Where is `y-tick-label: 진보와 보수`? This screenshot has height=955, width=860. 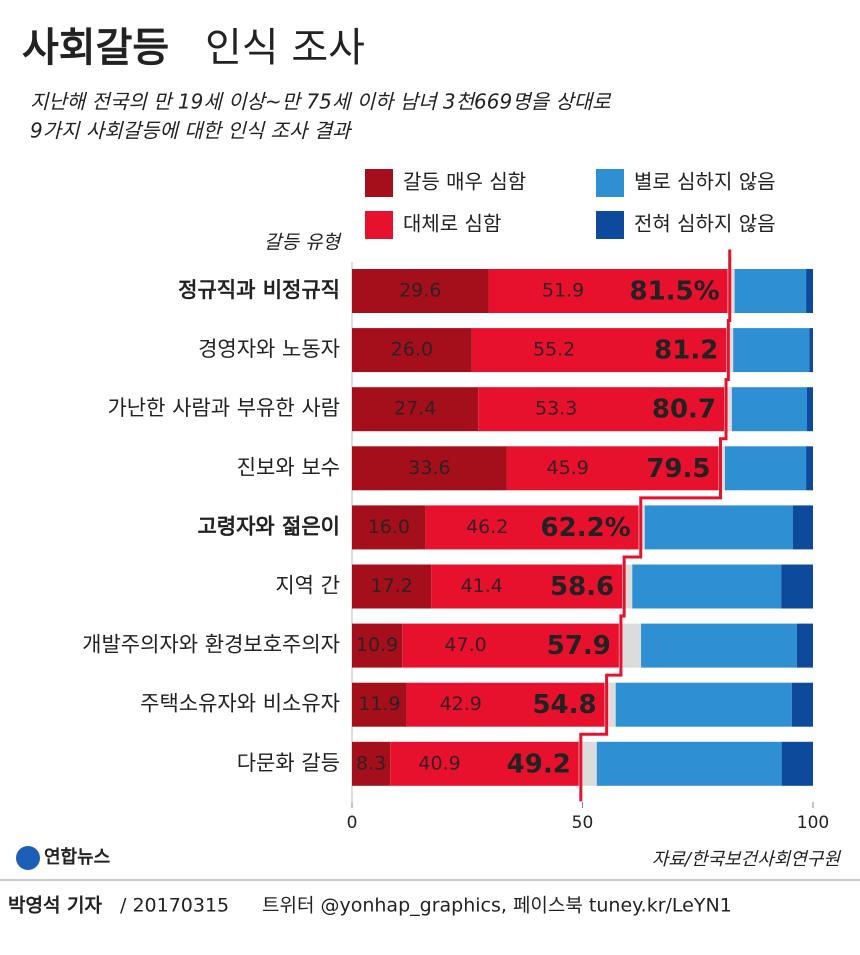
y-tick-label: 진보와 보수 is located at coordinates (288, 467).